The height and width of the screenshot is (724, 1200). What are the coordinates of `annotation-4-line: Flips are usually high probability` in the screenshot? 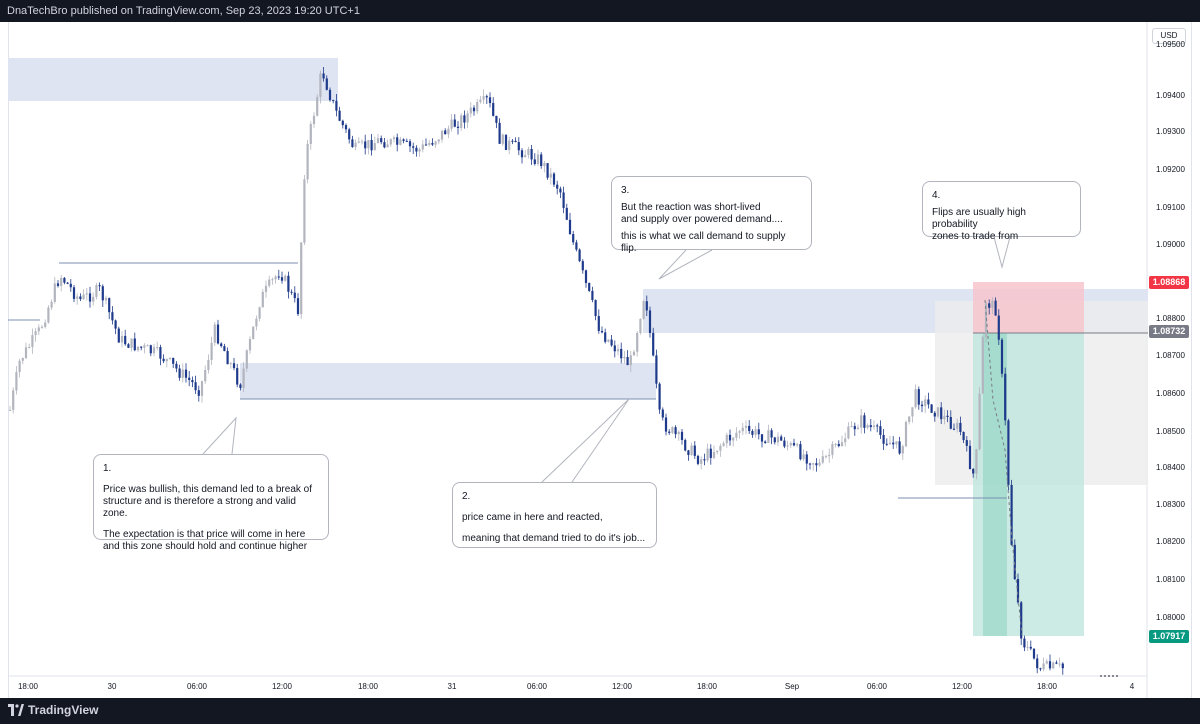 It's located at (979, 218).